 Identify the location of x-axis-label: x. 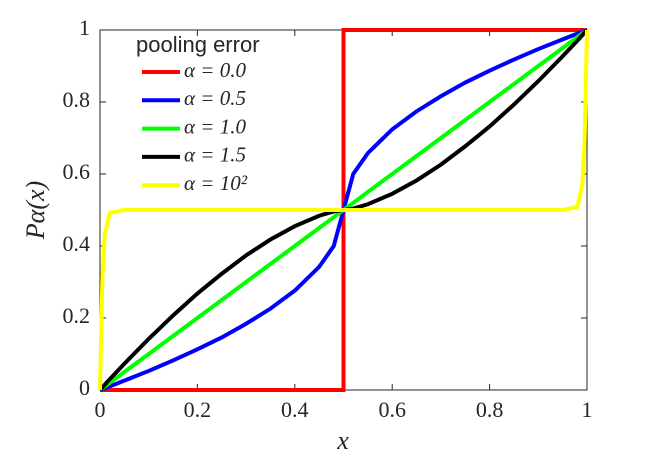
(342, 440).